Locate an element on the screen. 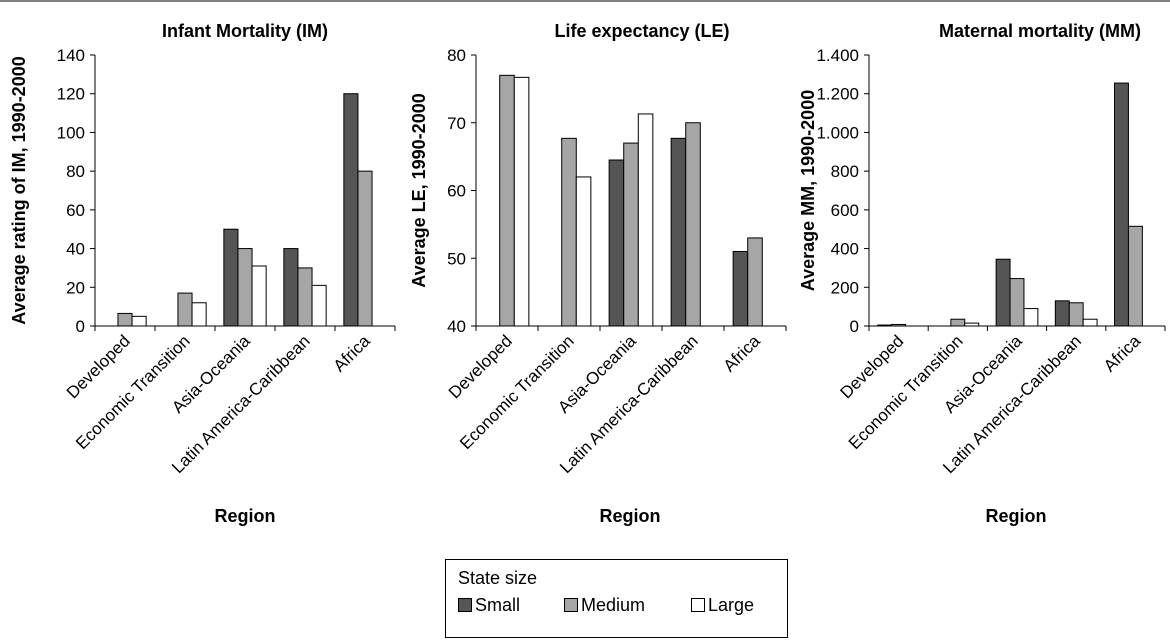 This screenshot has height=641, width=1170. legend-swatch-large is located at coordinates (698, 605).